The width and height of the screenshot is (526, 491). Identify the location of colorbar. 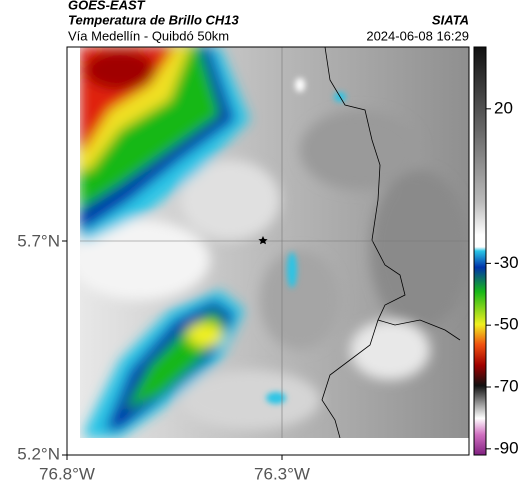
(480, 251).